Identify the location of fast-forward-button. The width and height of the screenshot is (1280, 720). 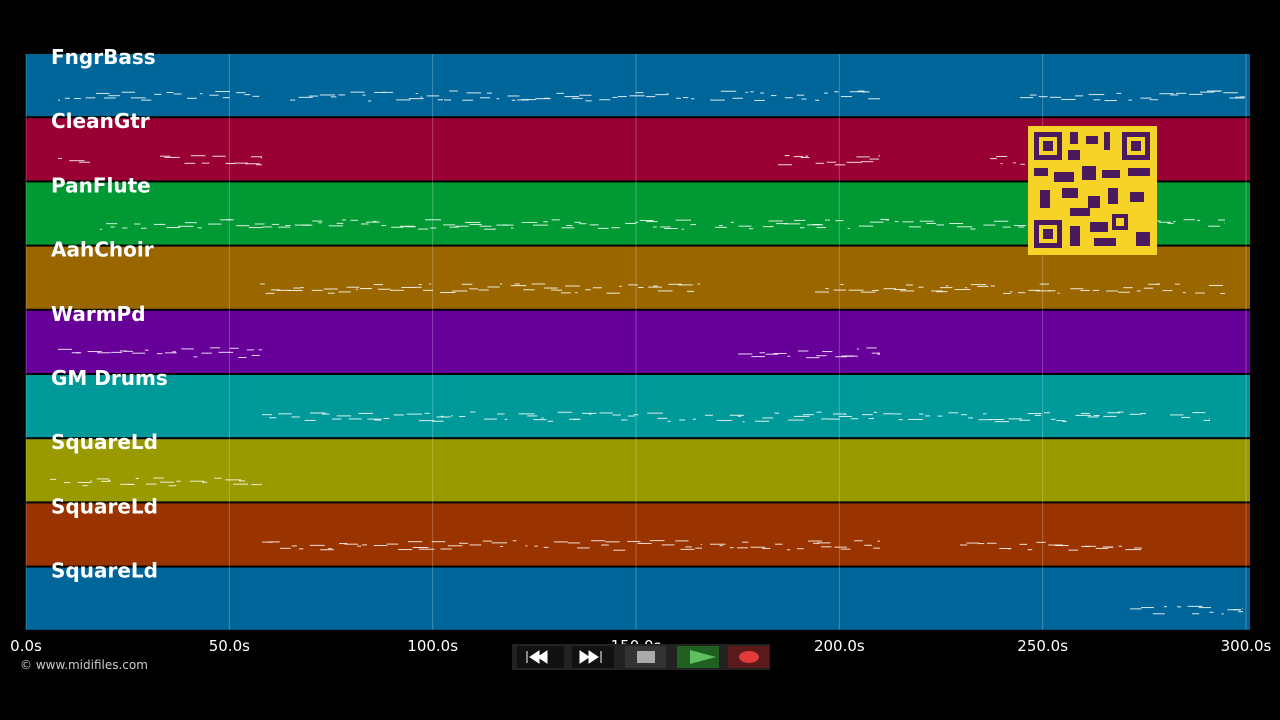
(593, 657).